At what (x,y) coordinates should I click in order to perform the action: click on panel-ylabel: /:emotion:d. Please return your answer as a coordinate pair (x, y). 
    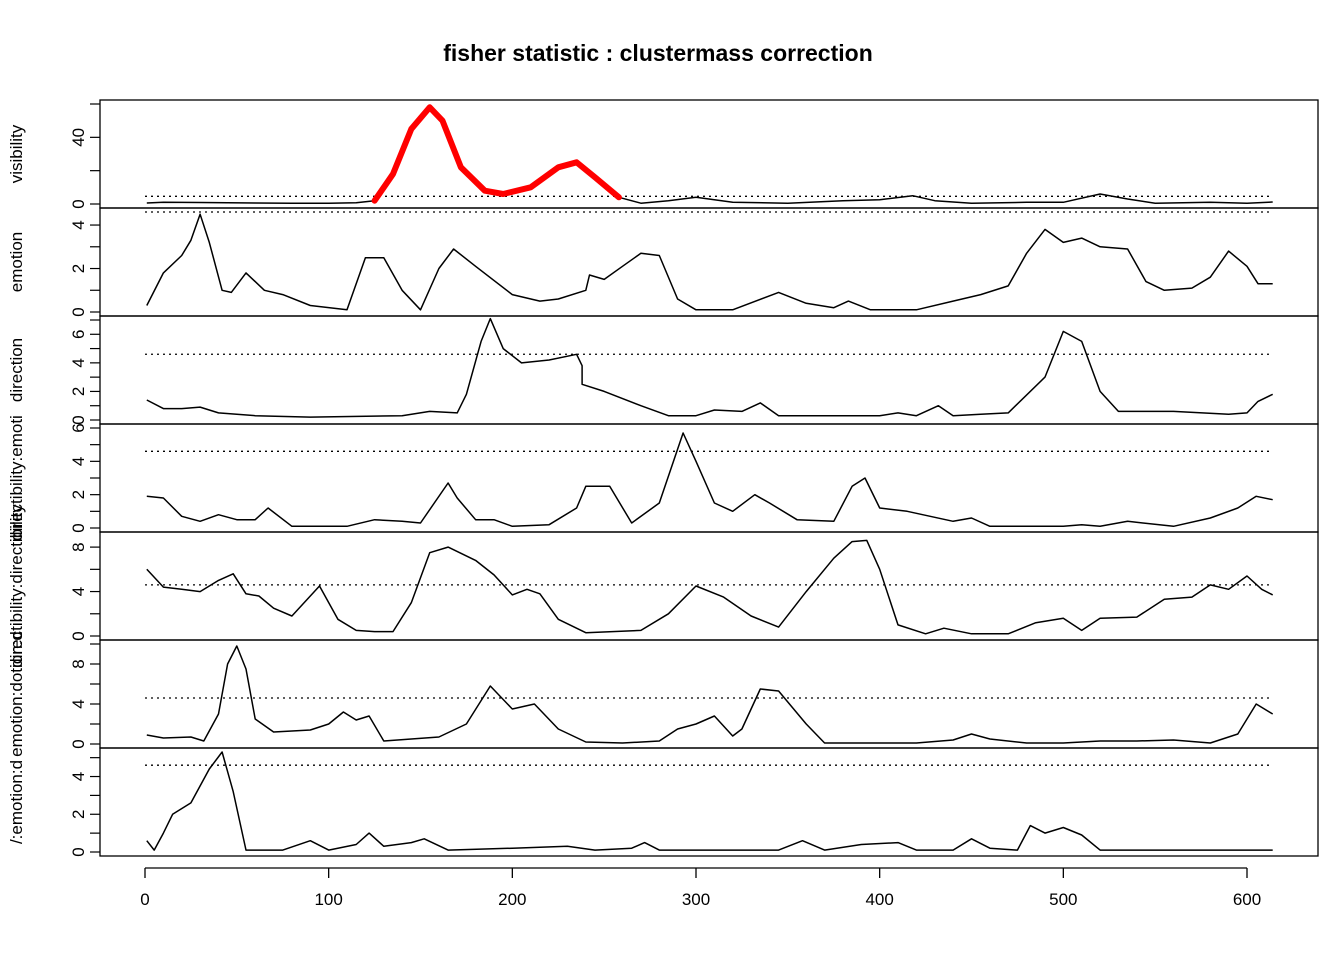
    Looking at the image, I should click on (16, 802).